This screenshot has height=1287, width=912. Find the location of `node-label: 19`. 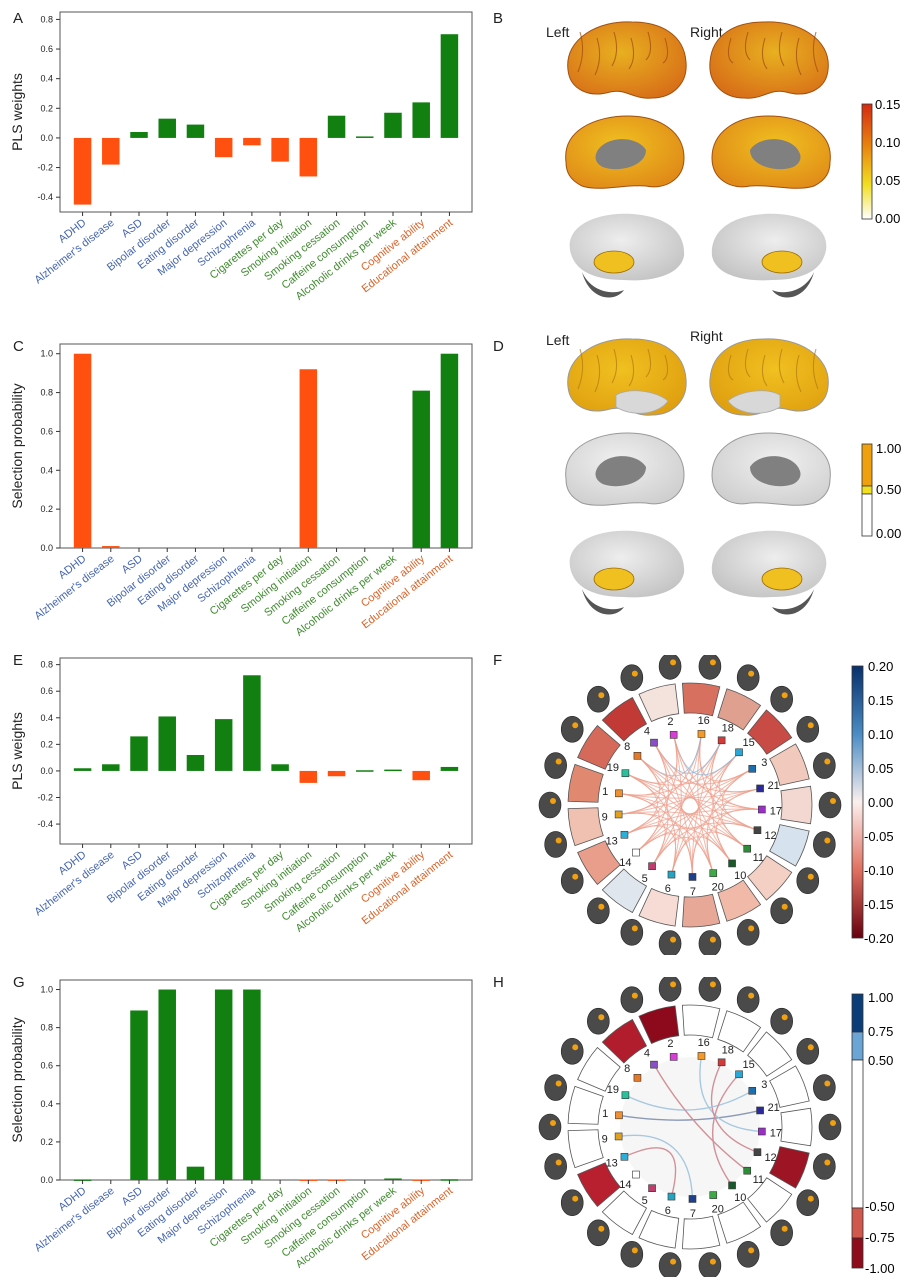

node-label: 19 is located at coordinates (613, 1090).